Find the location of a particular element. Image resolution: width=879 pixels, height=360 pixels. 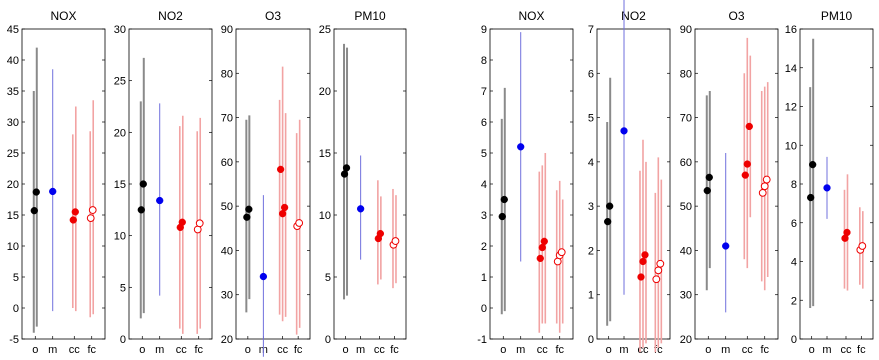

panel-7: 20 30 40 50 60 70 80 90 O3 o m cc fc is located at coordinates (729, 182).